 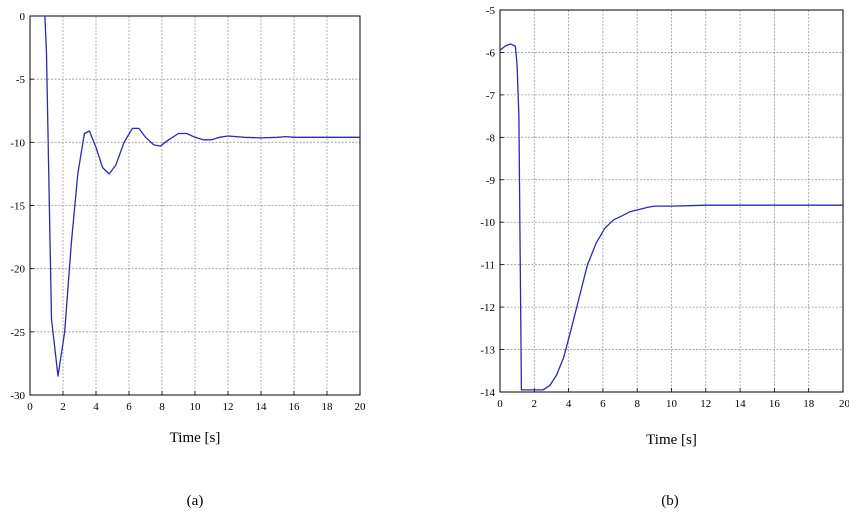 What do you see at coordinates (17, 207) in the screenshot?
I see `y-tick-label: -15` at bounding box center [17, 207].